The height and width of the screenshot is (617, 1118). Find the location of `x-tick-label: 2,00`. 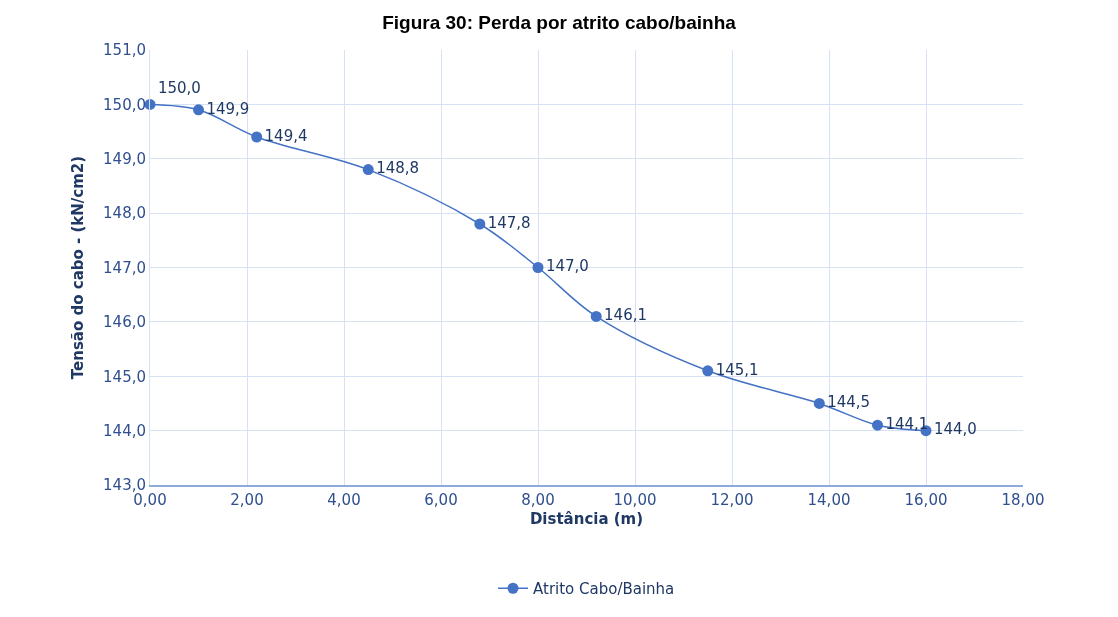

x-tick-label: 2,00 is located at coordinates (247, 499).